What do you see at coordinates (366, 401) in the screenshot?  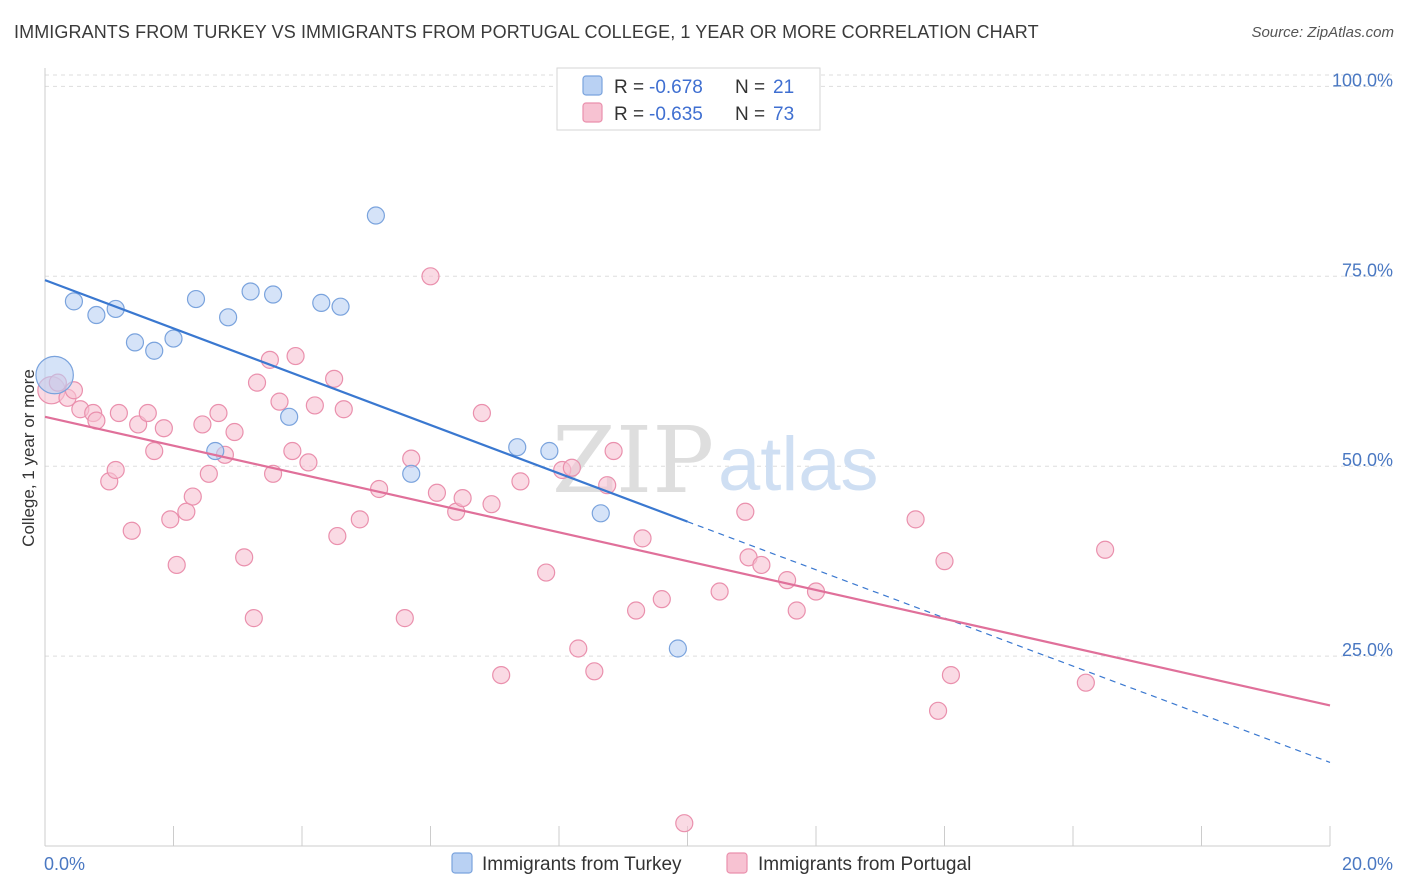 I see `turkey-trend-line` at bounding box center [366, 401].